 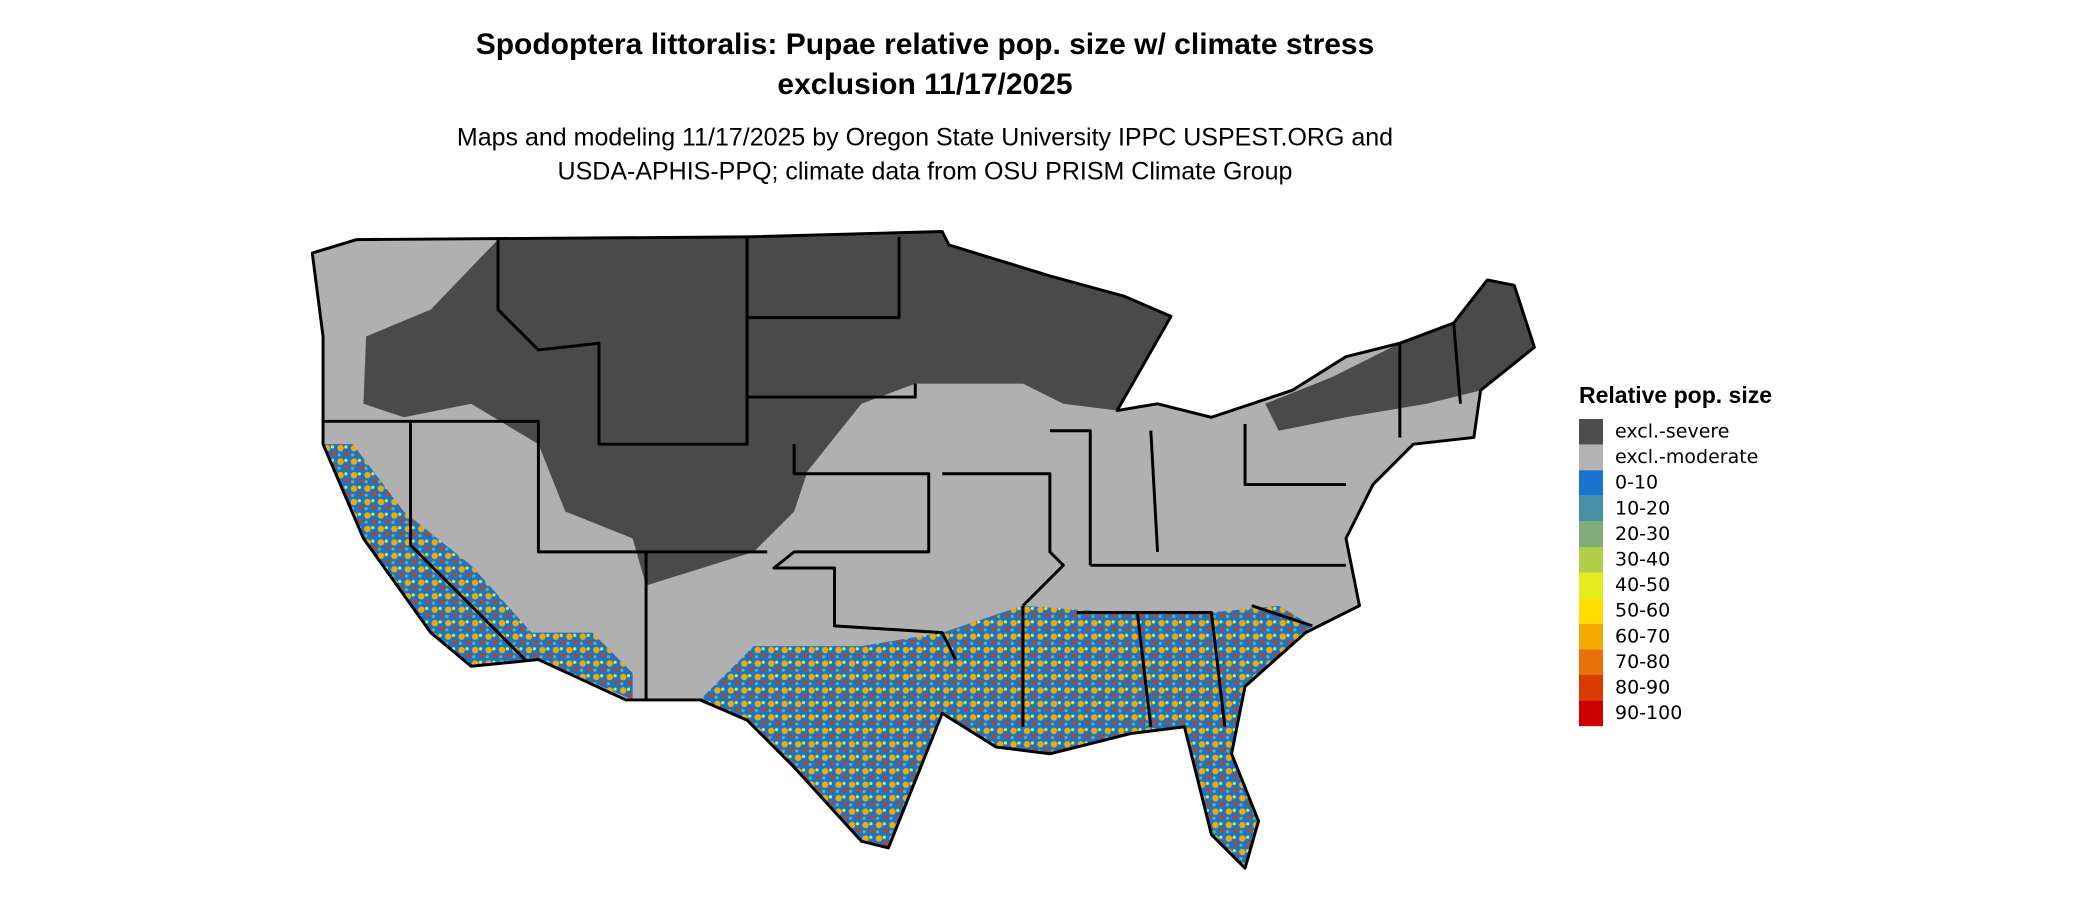 I want to click on suitability-south, so click(x=1006, y=737).